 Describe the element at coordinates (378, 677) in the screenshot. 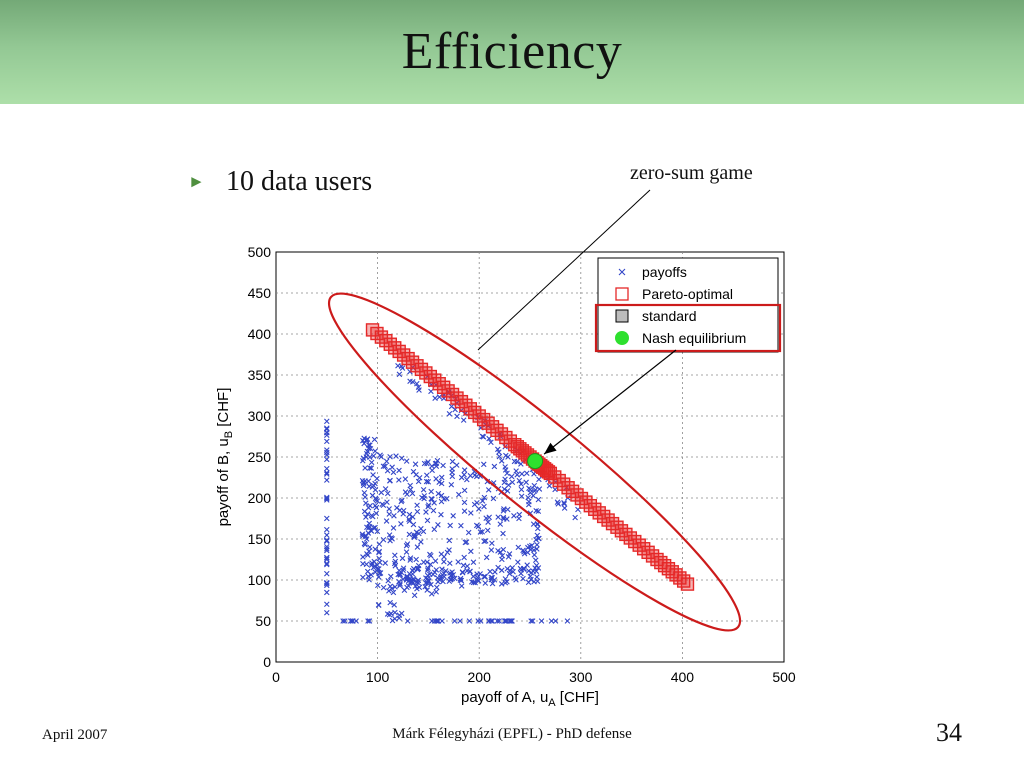

I see `x-tick-label: 100` at that location.